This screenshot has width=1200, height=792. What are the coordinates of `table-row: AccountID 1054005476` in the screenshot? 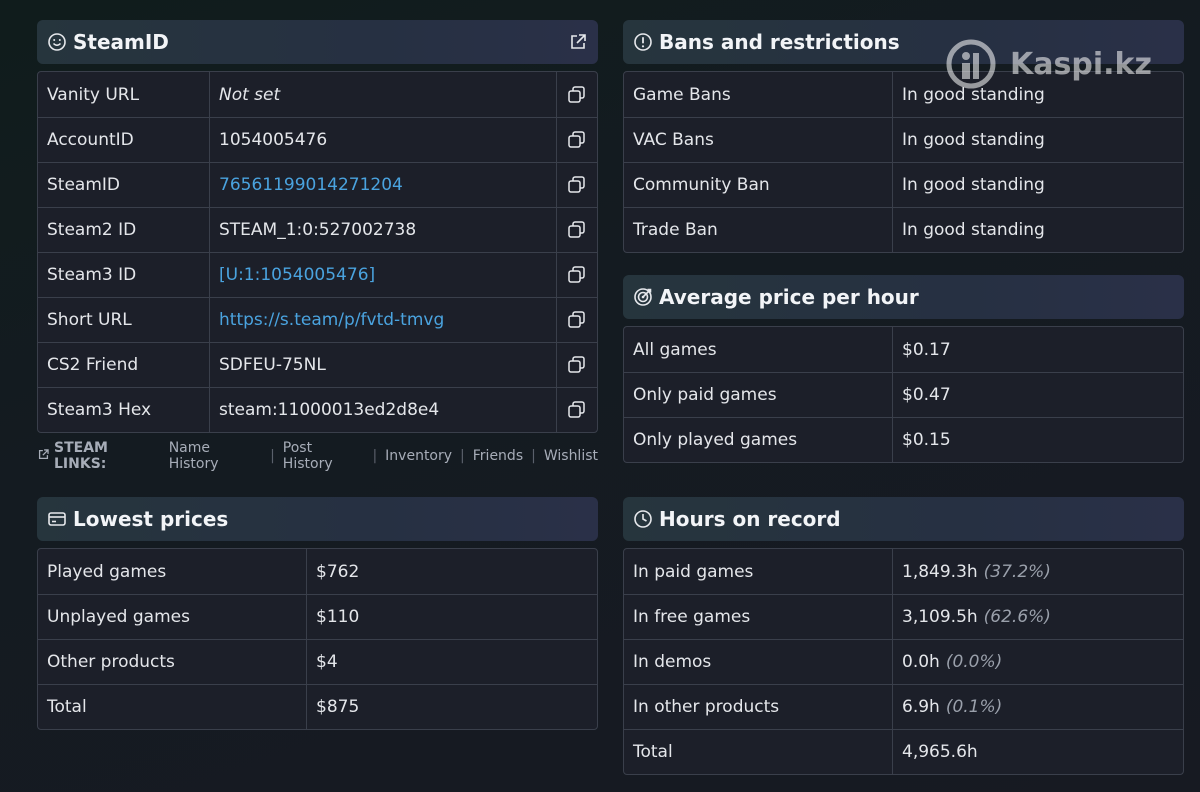 It's located at (317, 139).